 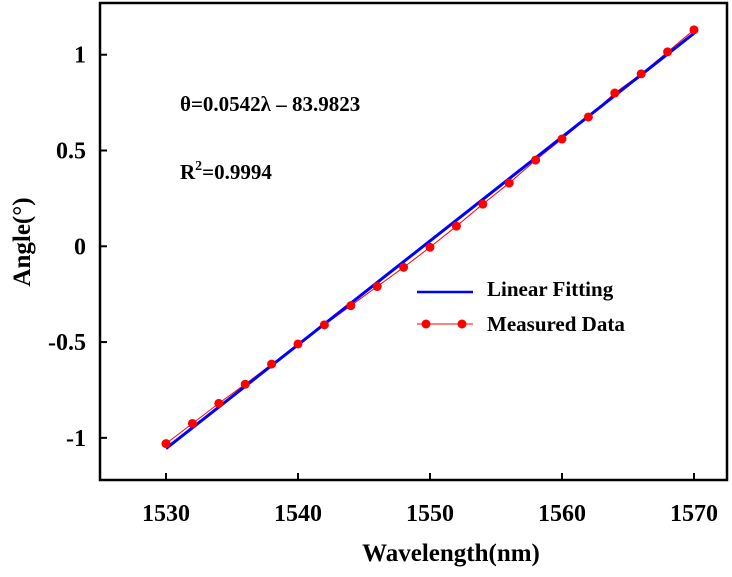 I want to click on legend-label-linear-fitting: Linear Fitting, so click(x=550, y=289).